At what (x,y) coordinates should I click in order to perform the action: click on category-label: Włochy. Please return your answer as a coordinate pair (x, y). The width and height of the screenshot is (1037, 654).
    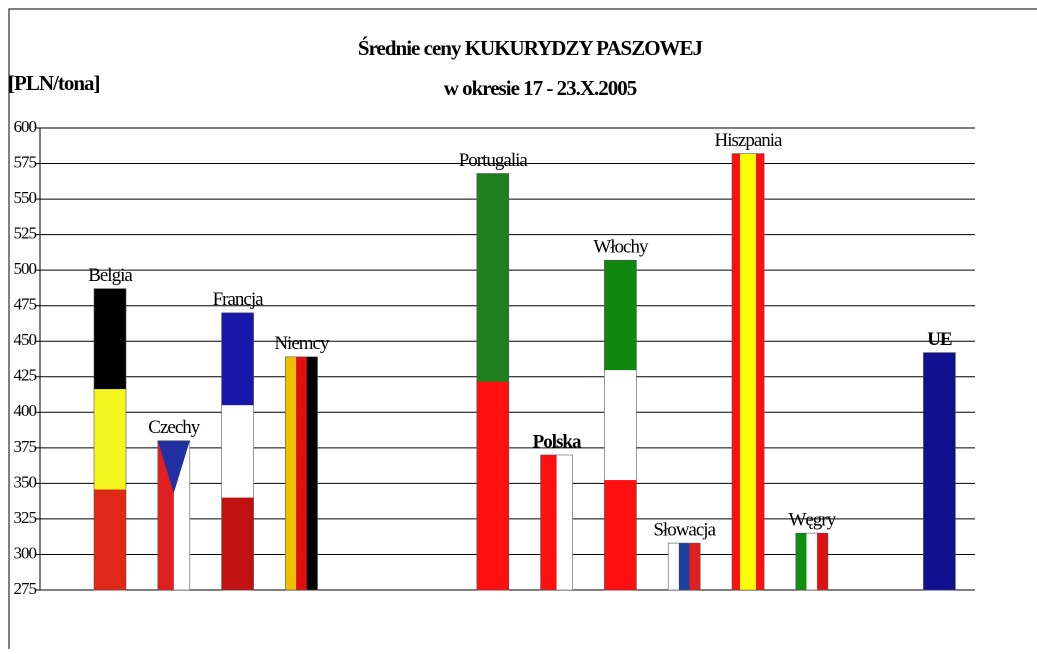
    Looking at the image, I should click on (621, 247).